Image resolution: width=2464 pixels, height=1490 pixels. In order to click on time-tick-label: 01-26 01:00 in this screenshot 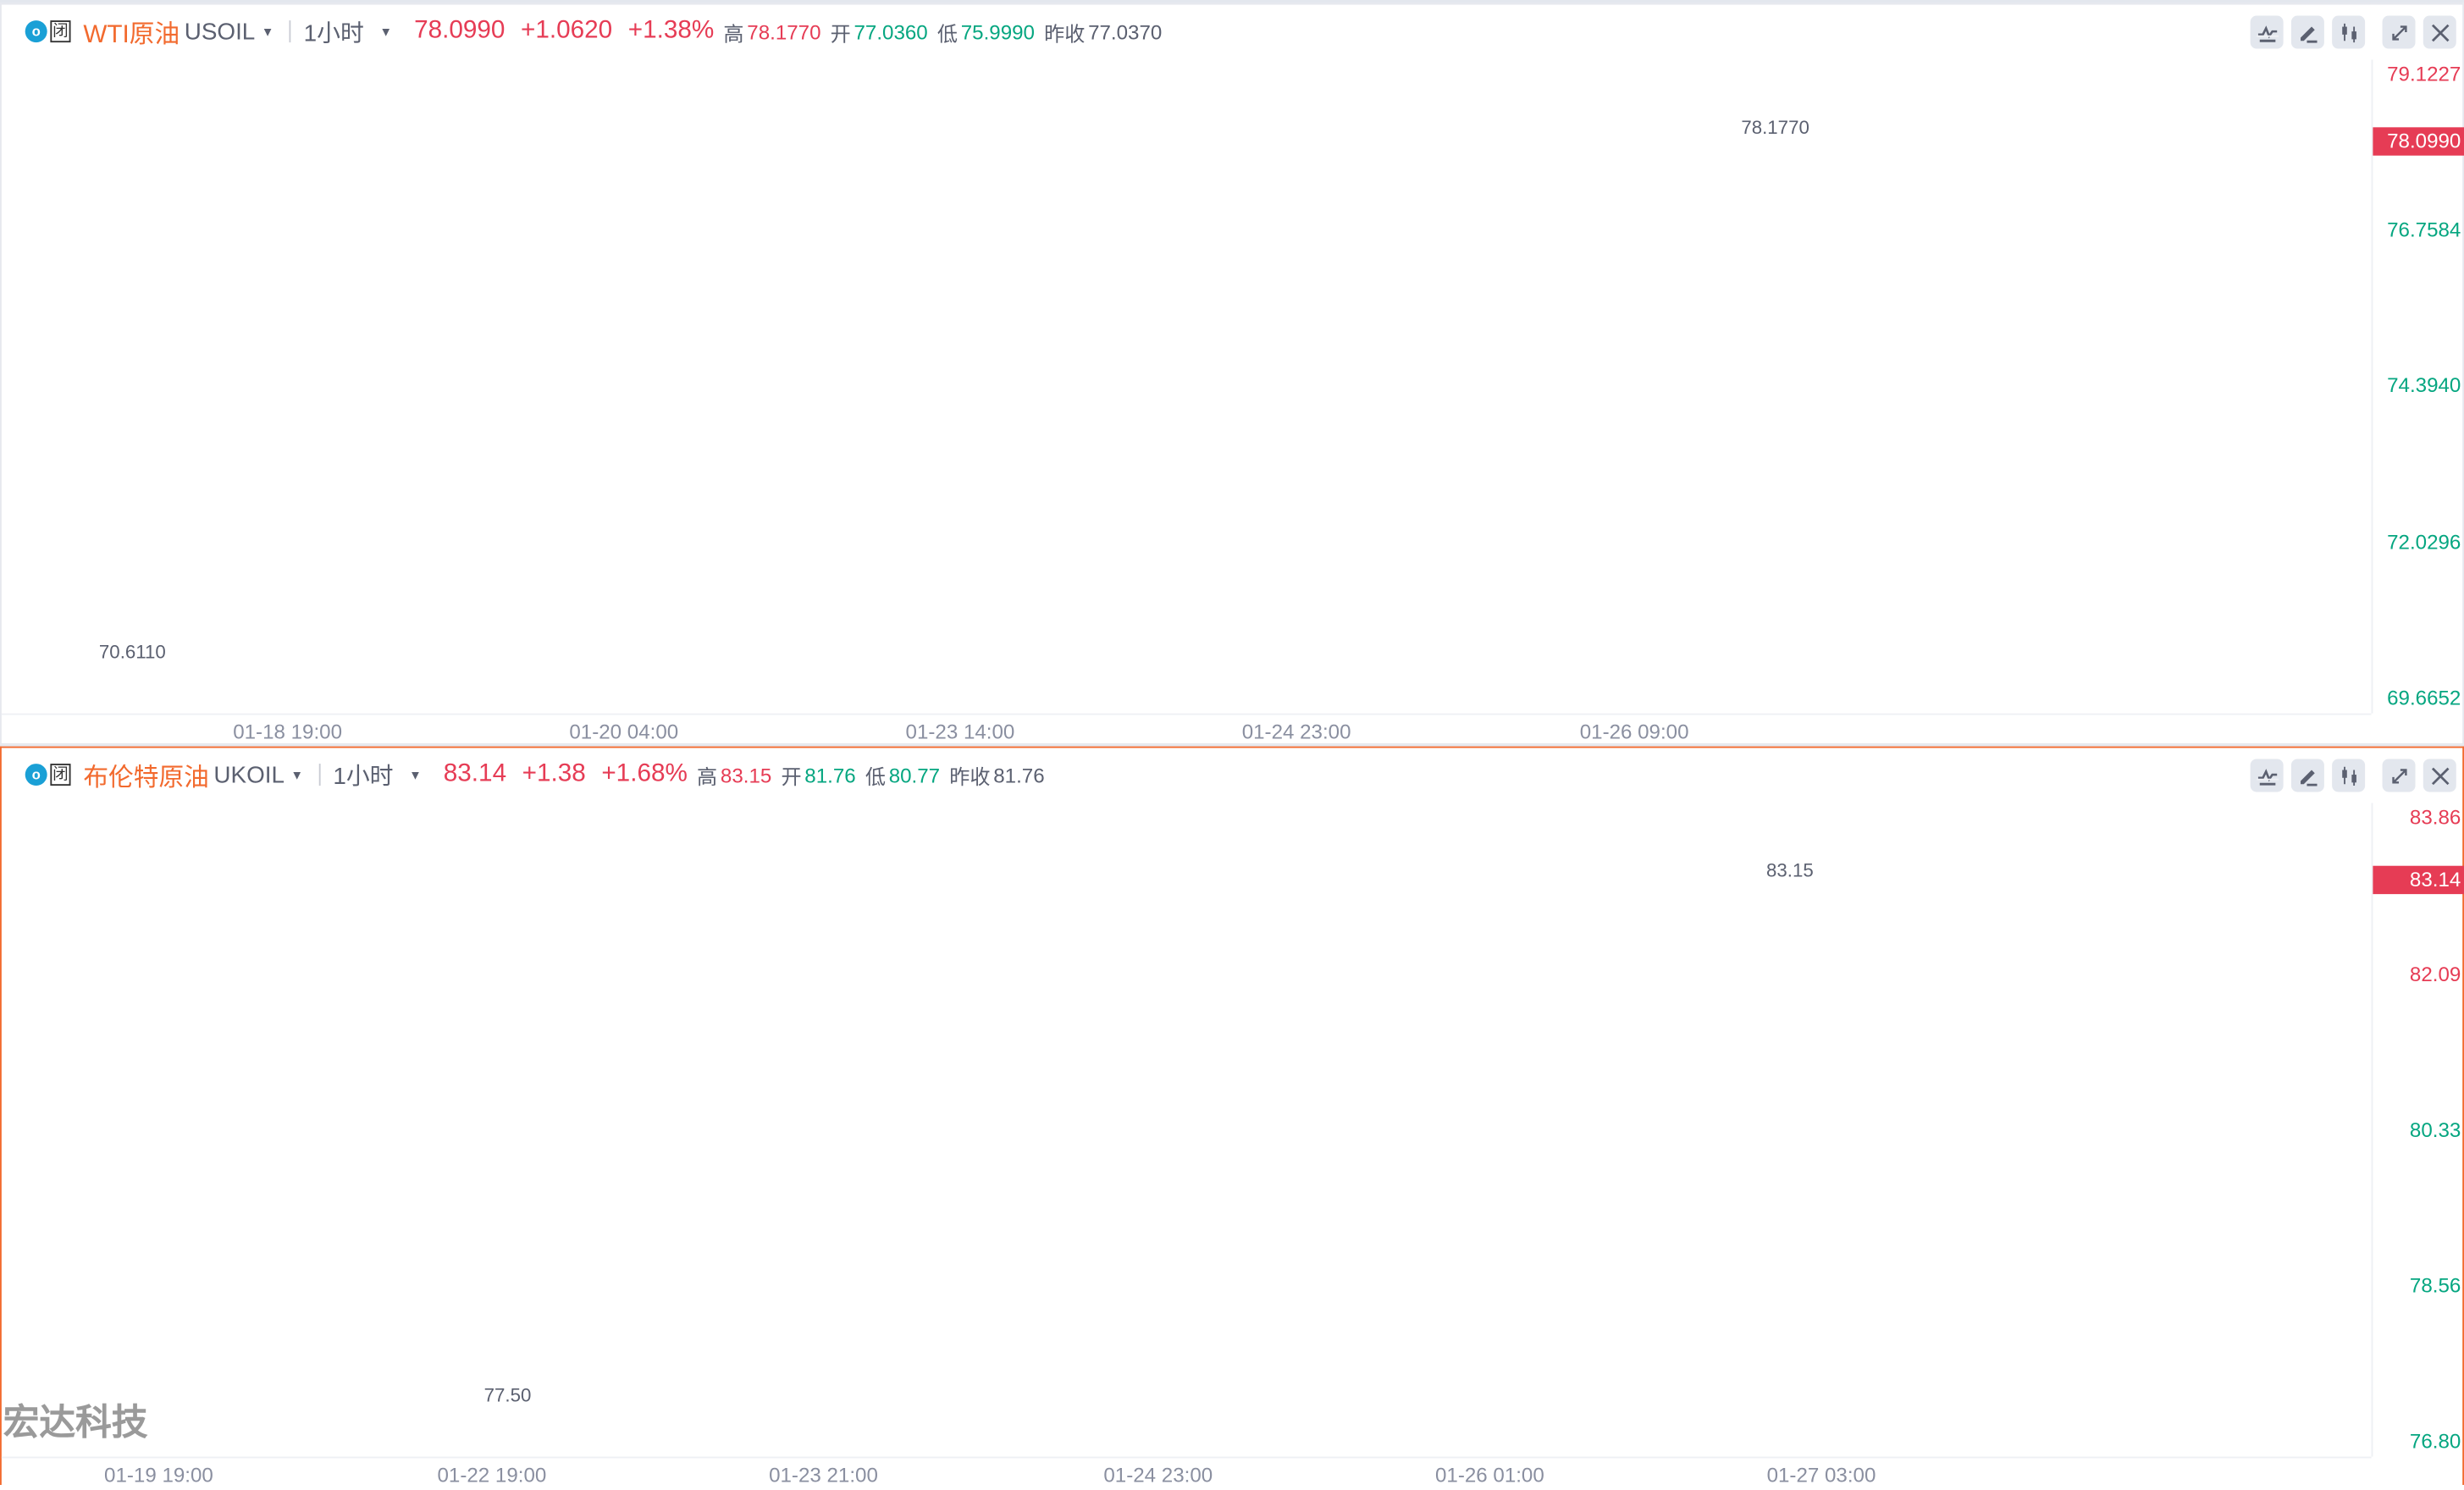, I will do `click(1489, 1475)`.